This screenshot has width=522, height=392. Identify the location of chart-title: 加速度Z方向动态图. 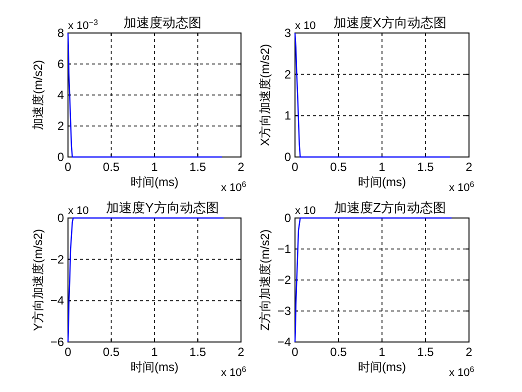
(390, 207).